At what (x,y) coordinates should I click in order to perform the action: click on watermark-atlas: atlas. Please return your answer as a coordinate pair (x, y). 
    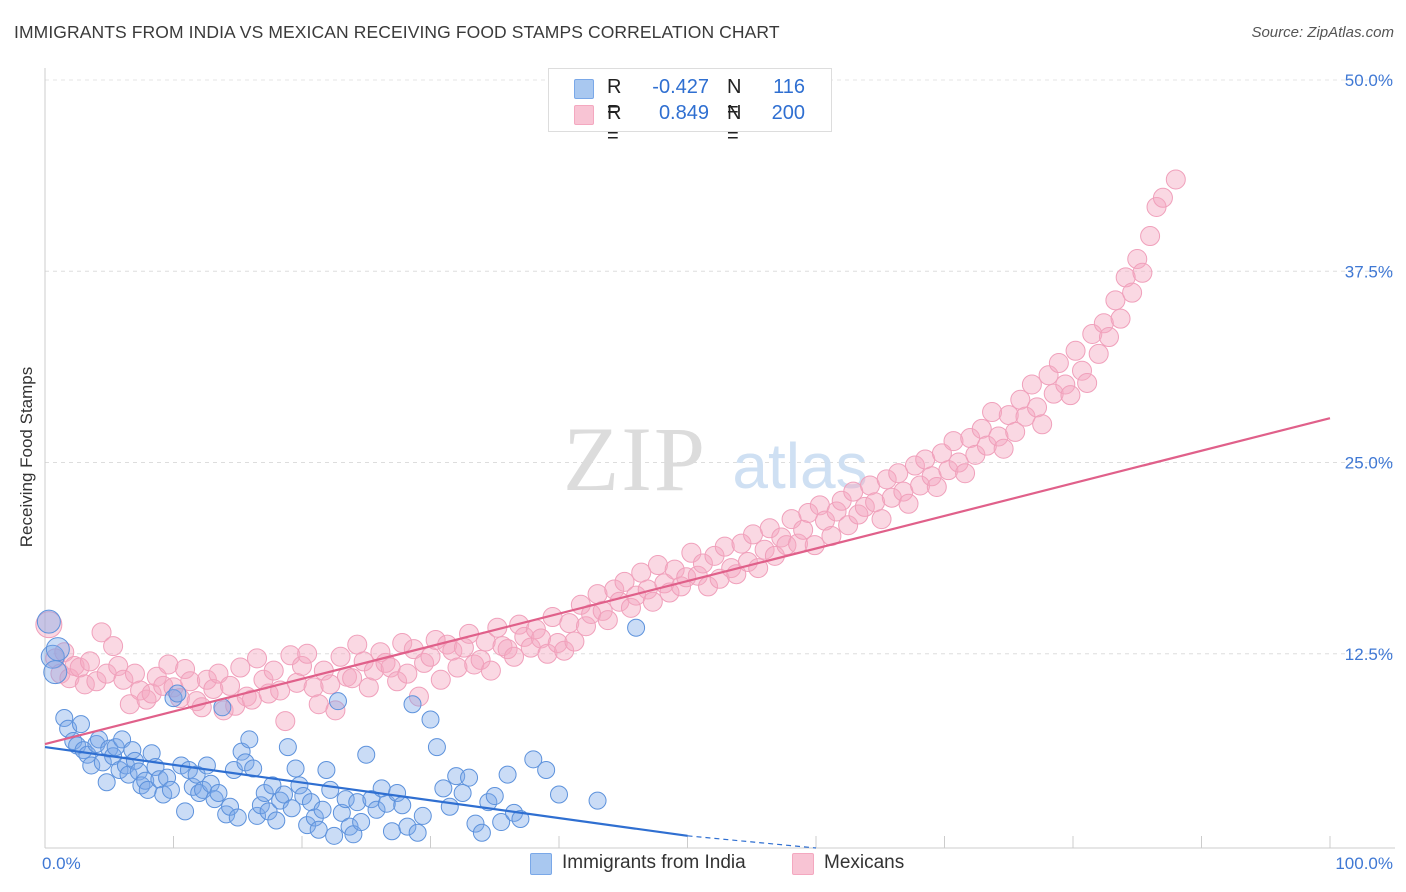
    Looking at the image, I should click on (799, 466).